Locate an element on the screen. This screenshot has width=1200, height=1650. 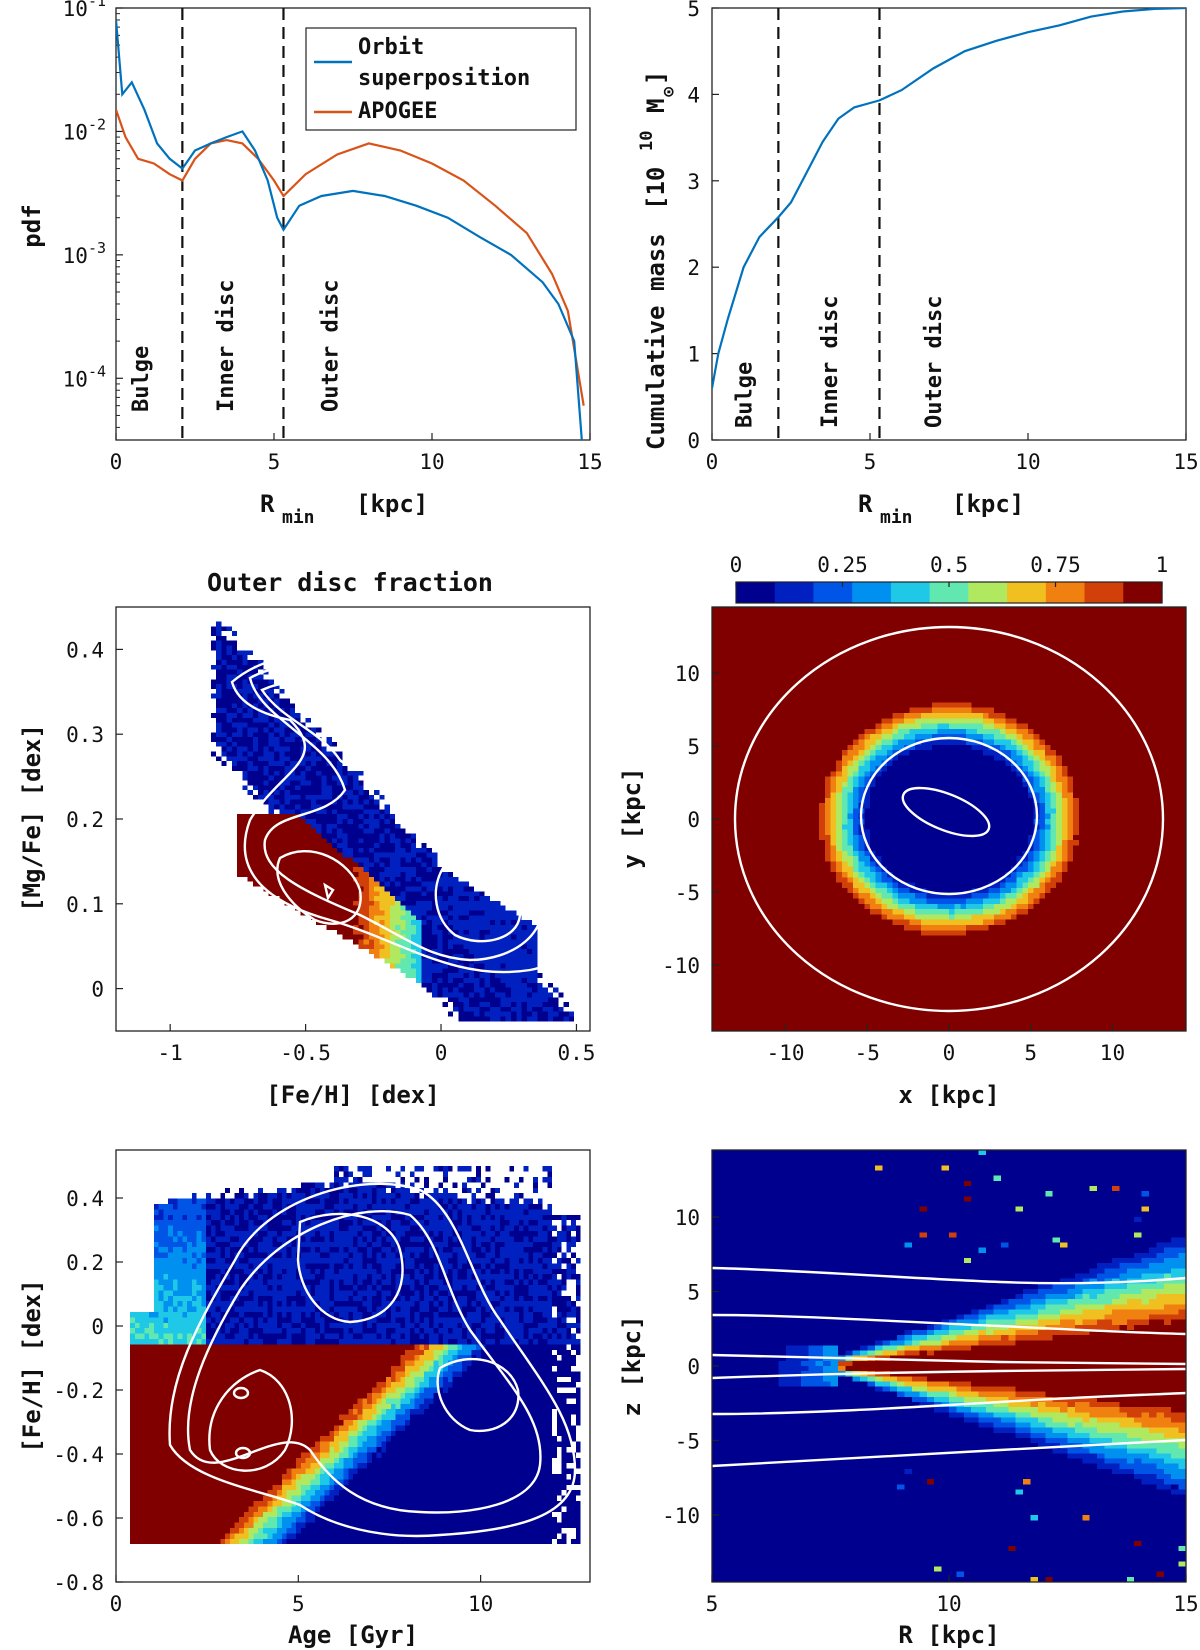
chem-xtick-label: -0.5 is located at coordinates (305, 1053).